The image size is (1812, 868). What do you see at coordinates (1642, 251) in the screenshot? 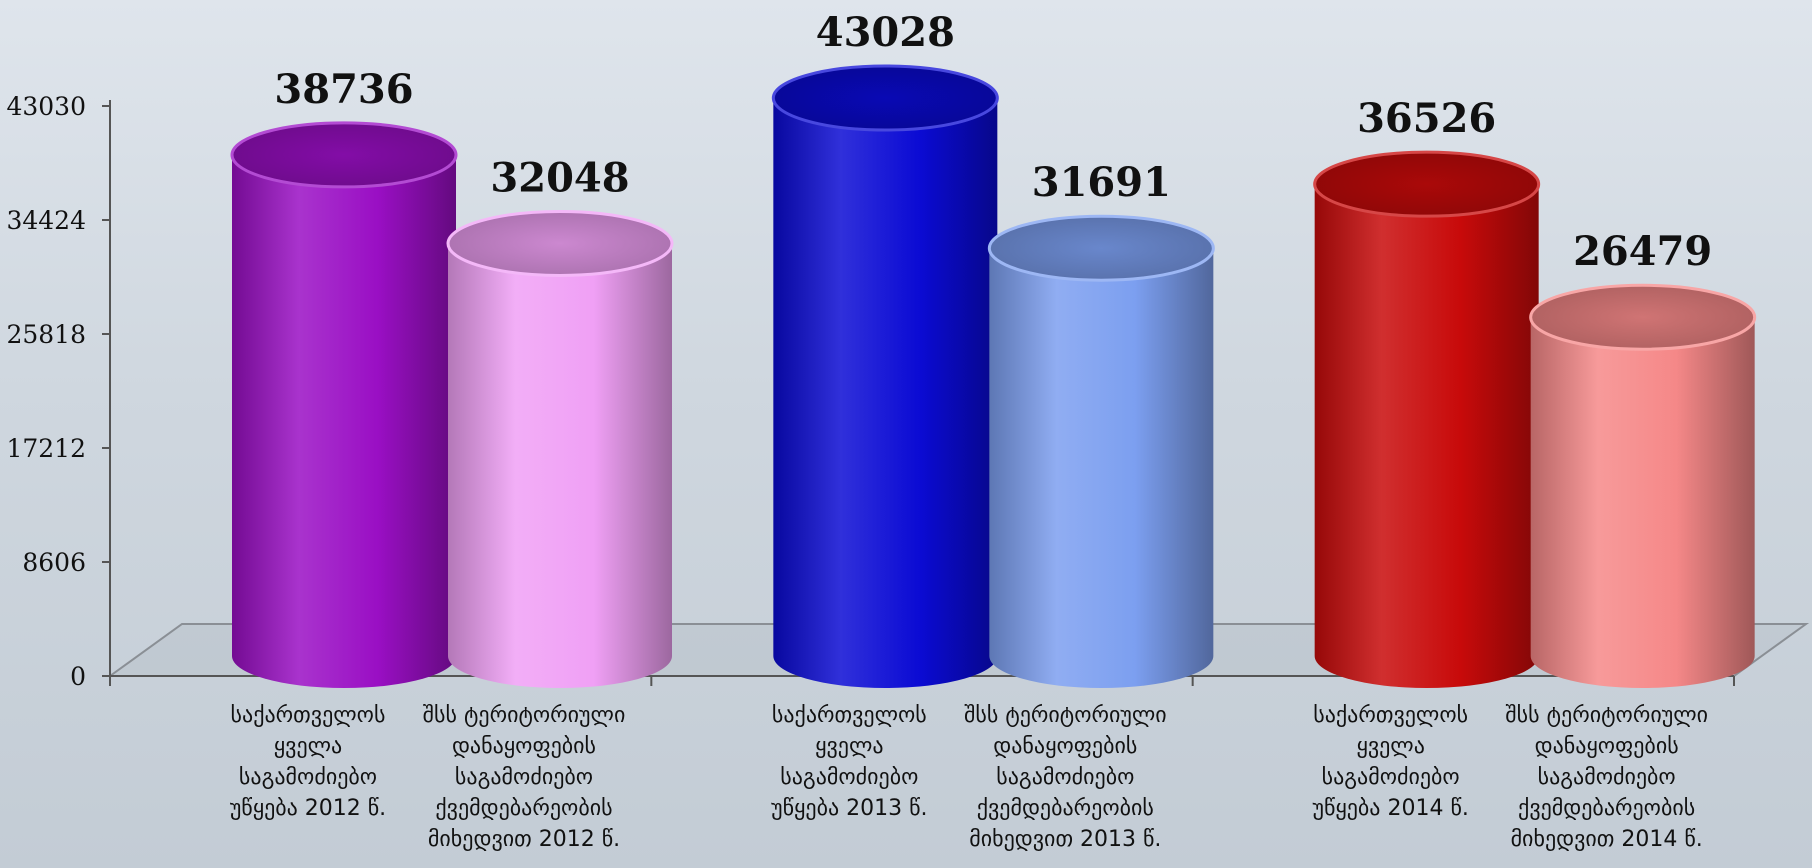
I see `data-label: 26479` at bounding box center [1642, 251].